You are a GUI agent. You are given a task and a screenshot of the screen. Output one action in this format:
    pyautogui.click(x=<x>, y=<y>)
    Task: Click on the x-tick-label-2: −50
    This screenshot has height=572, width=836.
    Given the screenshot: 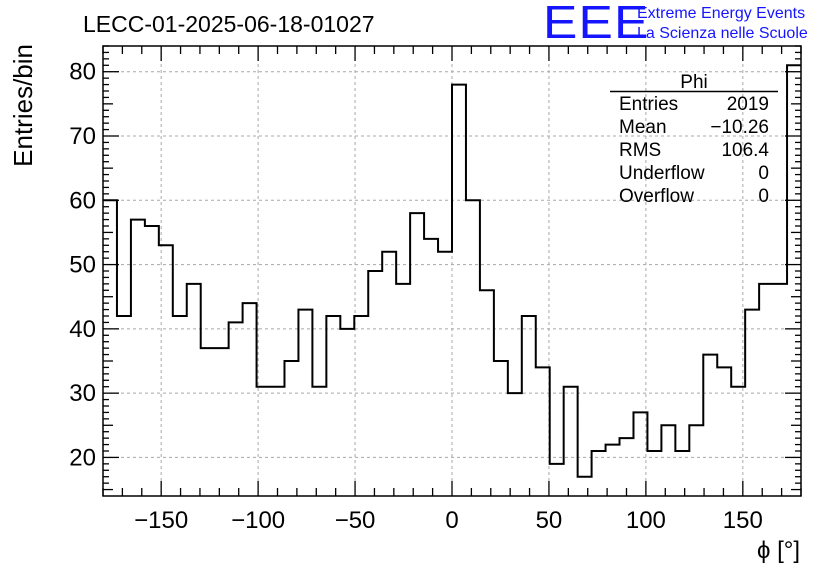 What is the action you would take?
    pyautogui.click(x=355, y=520)
    